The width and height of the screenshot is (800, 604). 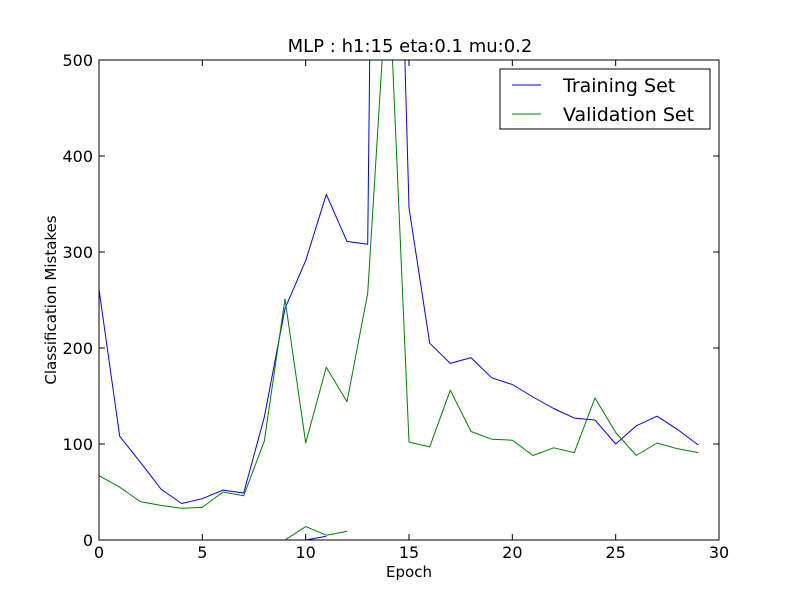 I want to click on x-tick-label: 10, so click(x=305, y=552).